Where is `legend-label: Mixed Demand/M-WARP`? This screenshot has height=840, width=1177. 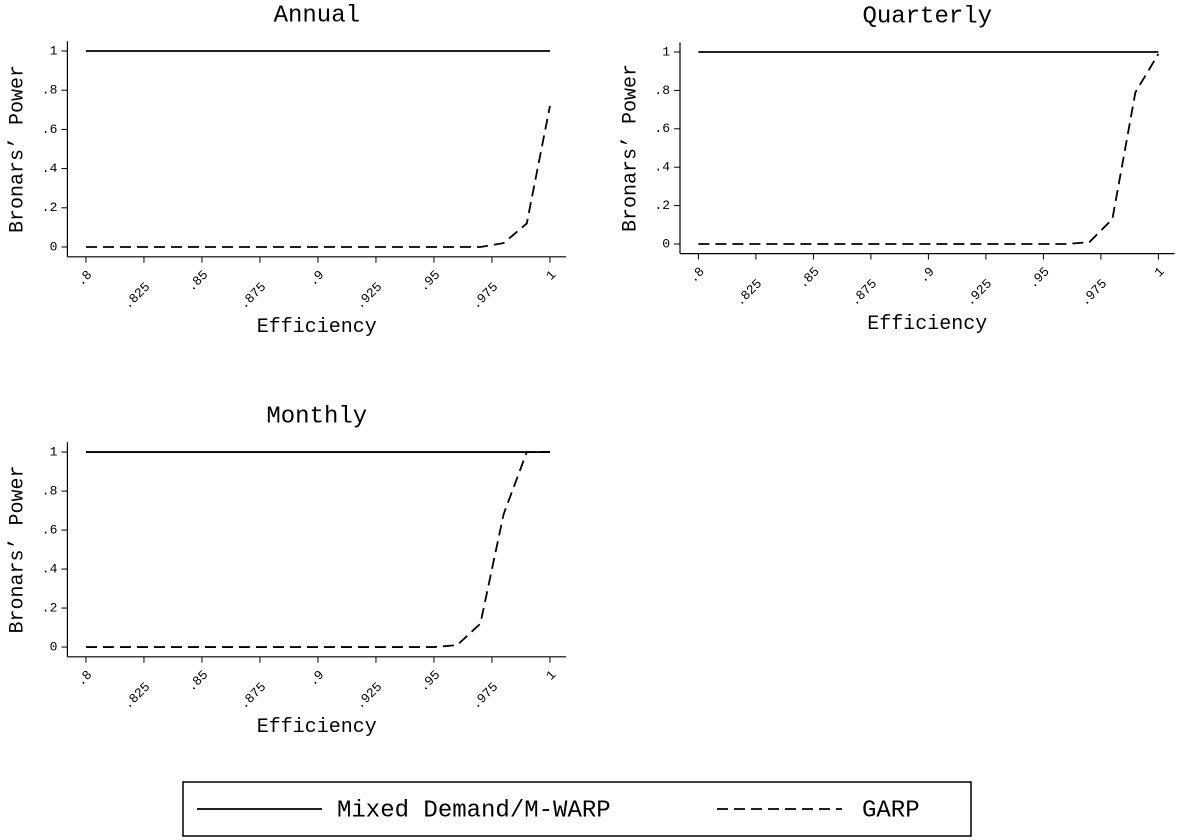
legend-label: Mixed Demand/M-WARP is located at coordinates (474, 810).